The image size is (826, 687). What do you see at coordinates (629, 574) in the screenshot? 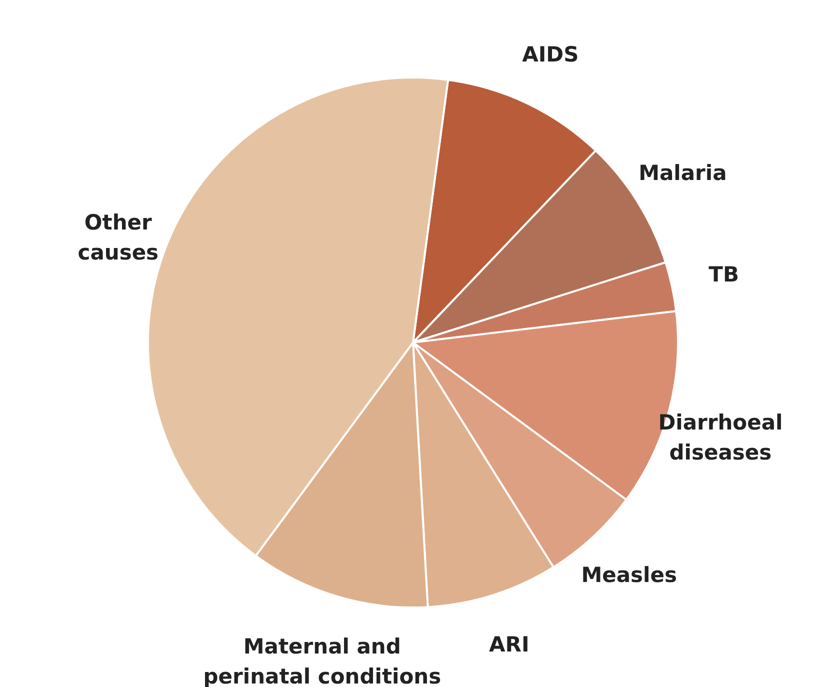
I see `slice-label: Measles` at bounding box center [629, 574].